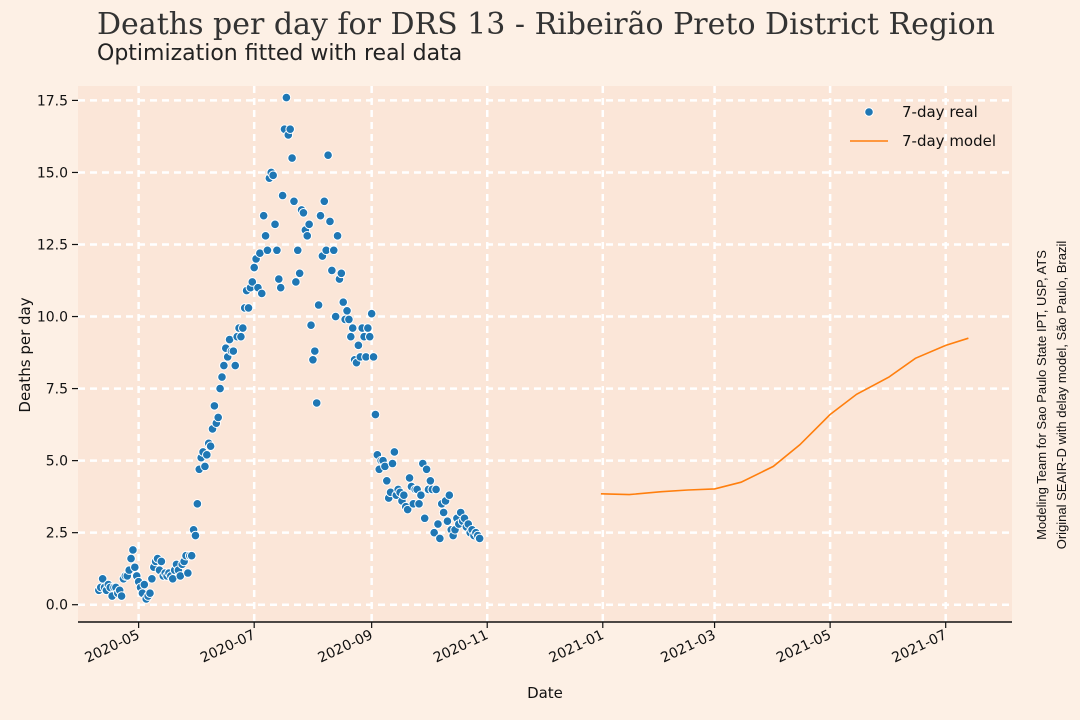  What do you see at coordinates (804, 646) in the screenshot?
I see `x-tick-label: 2021-05` at bounding box center [804, 646].